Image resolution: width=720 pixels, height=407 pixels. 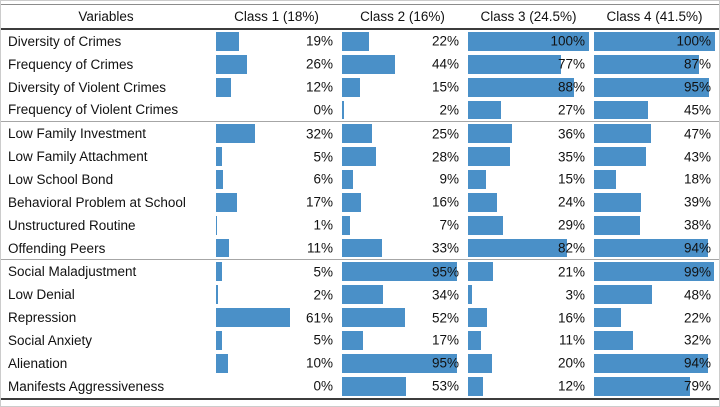 I want to click on bar-cell: 100%, so click(x=528, y=41).